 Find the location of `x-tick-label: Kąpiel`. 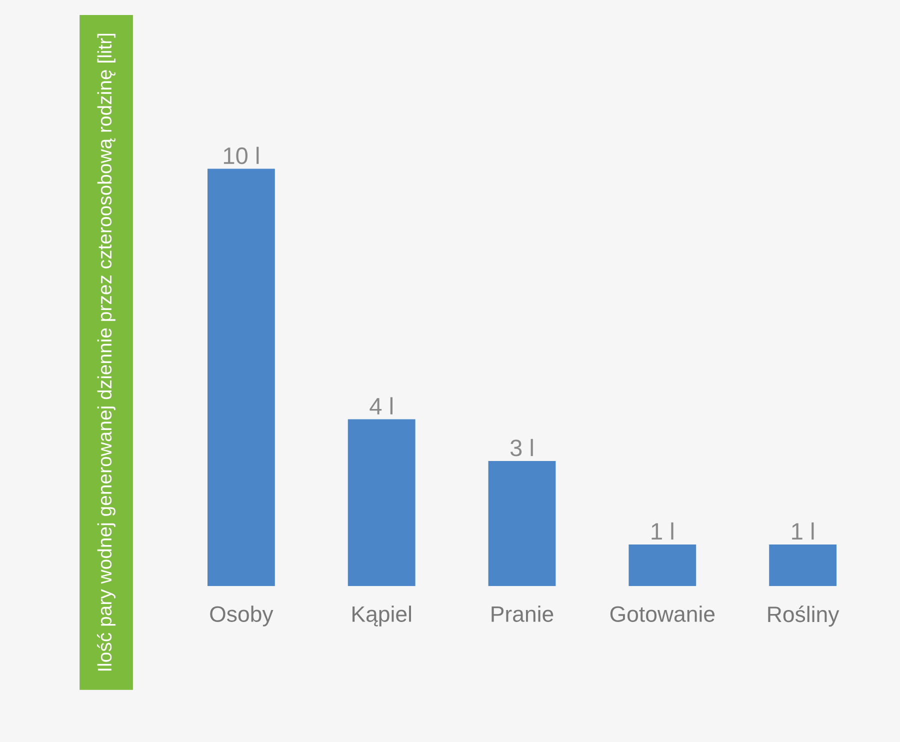

x-tick-label: Kąpiel is located at coordinates (381, 616).